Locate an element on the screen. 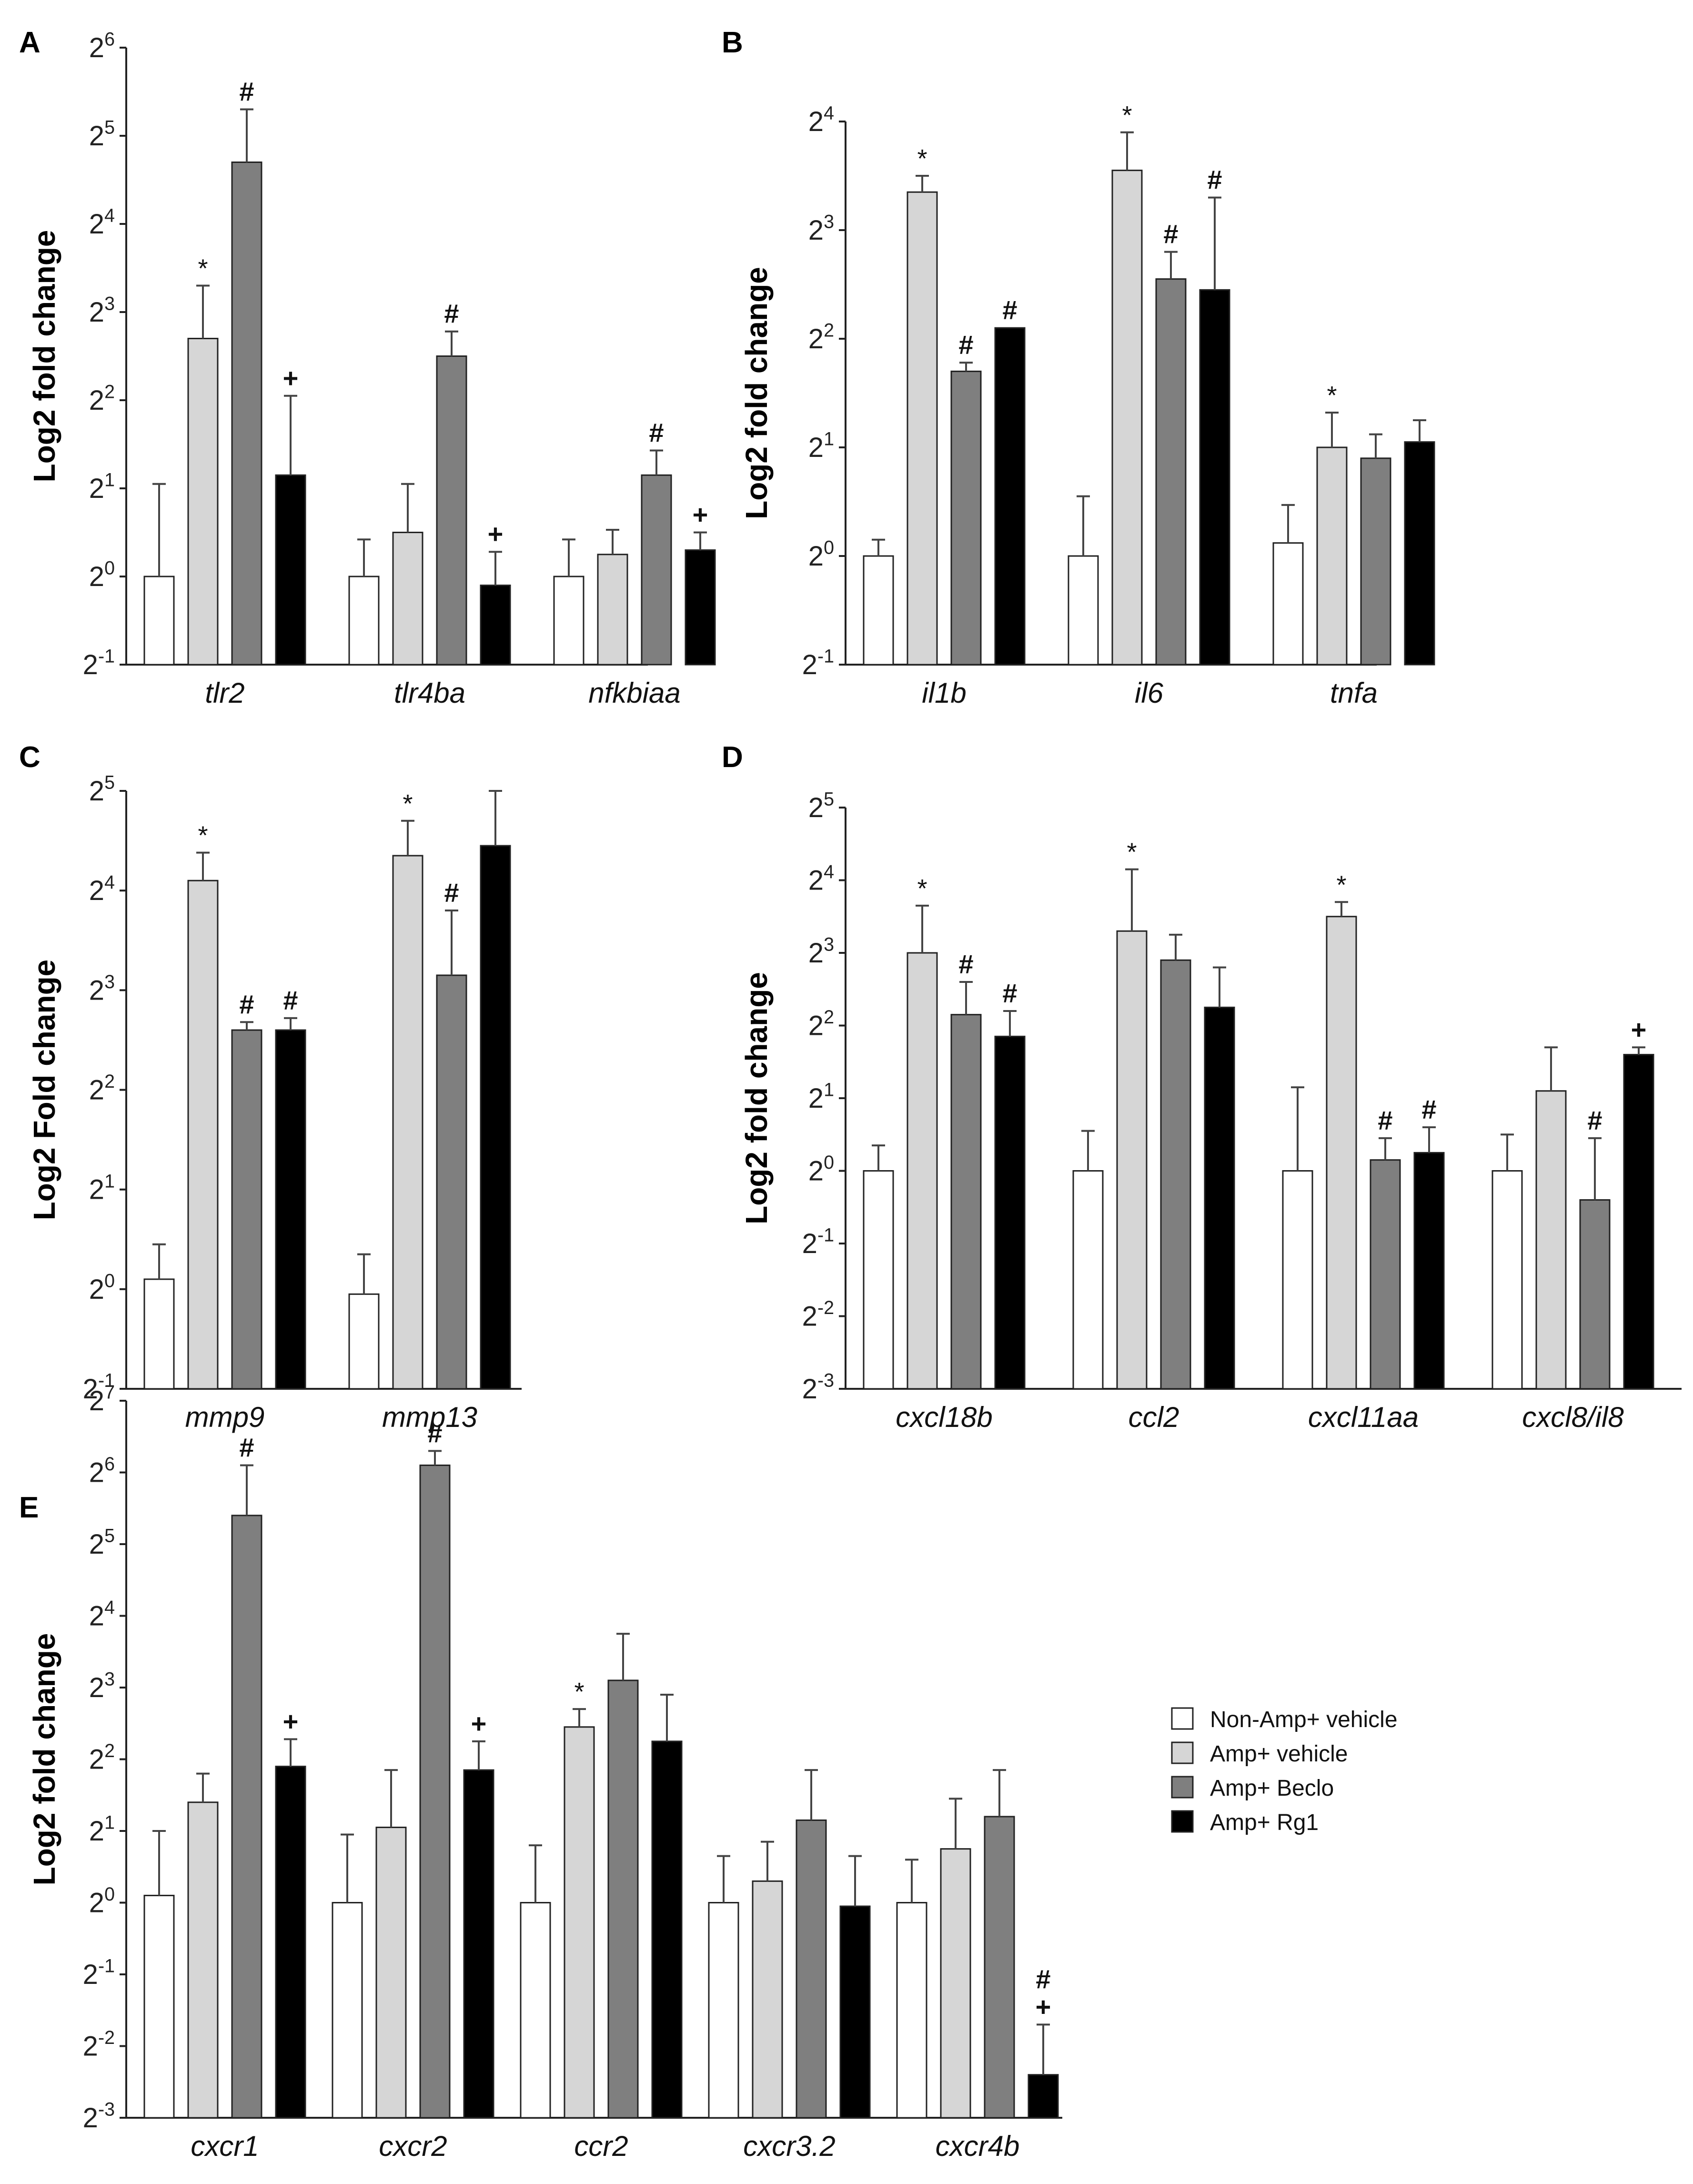  category-label-tnfa: tnfa is located at coordinates (1354, 693).